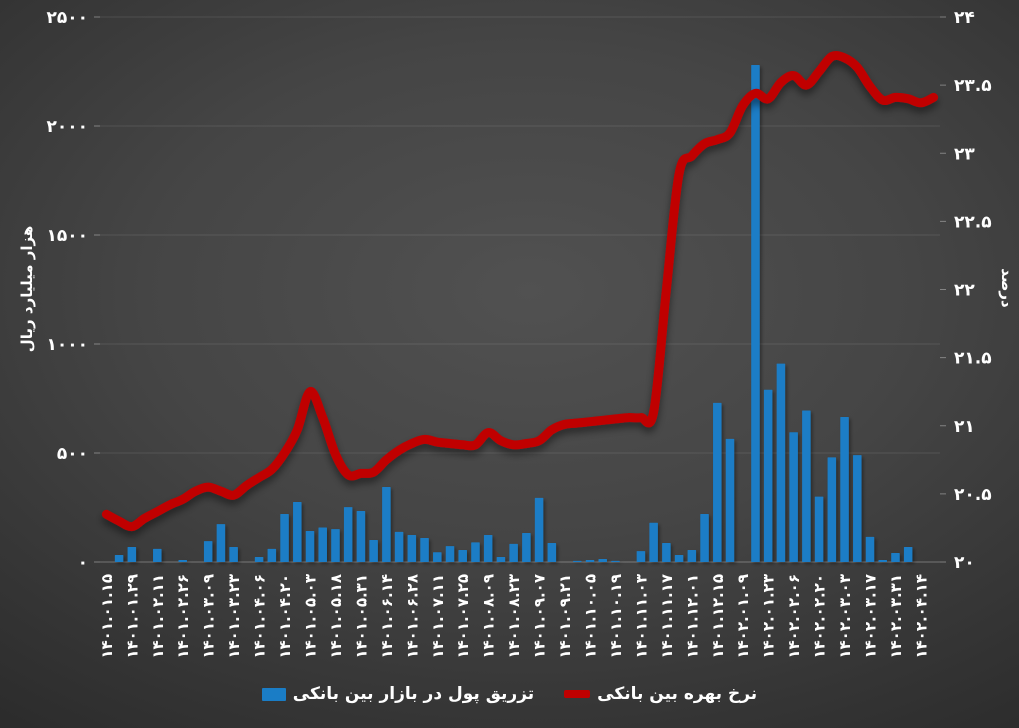 This screenshot has width=1019, height=728. What do you see at coordinates (107, 616) in the screenshot?
I see `x-axis-date-label: ۱۴۰۱.۰۱.۱۵` at bounding box center [107, 616].